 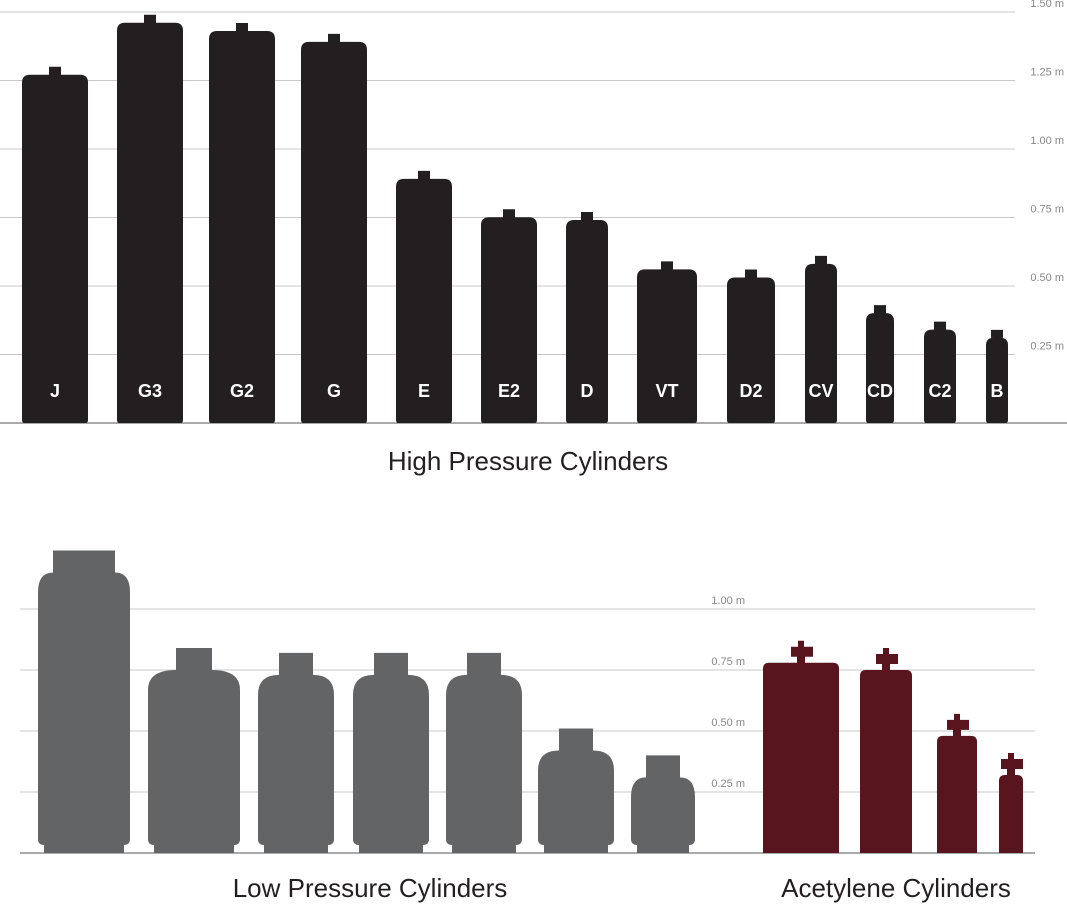 I want to click on x-tick-label: G, so click(x=334, y=391).